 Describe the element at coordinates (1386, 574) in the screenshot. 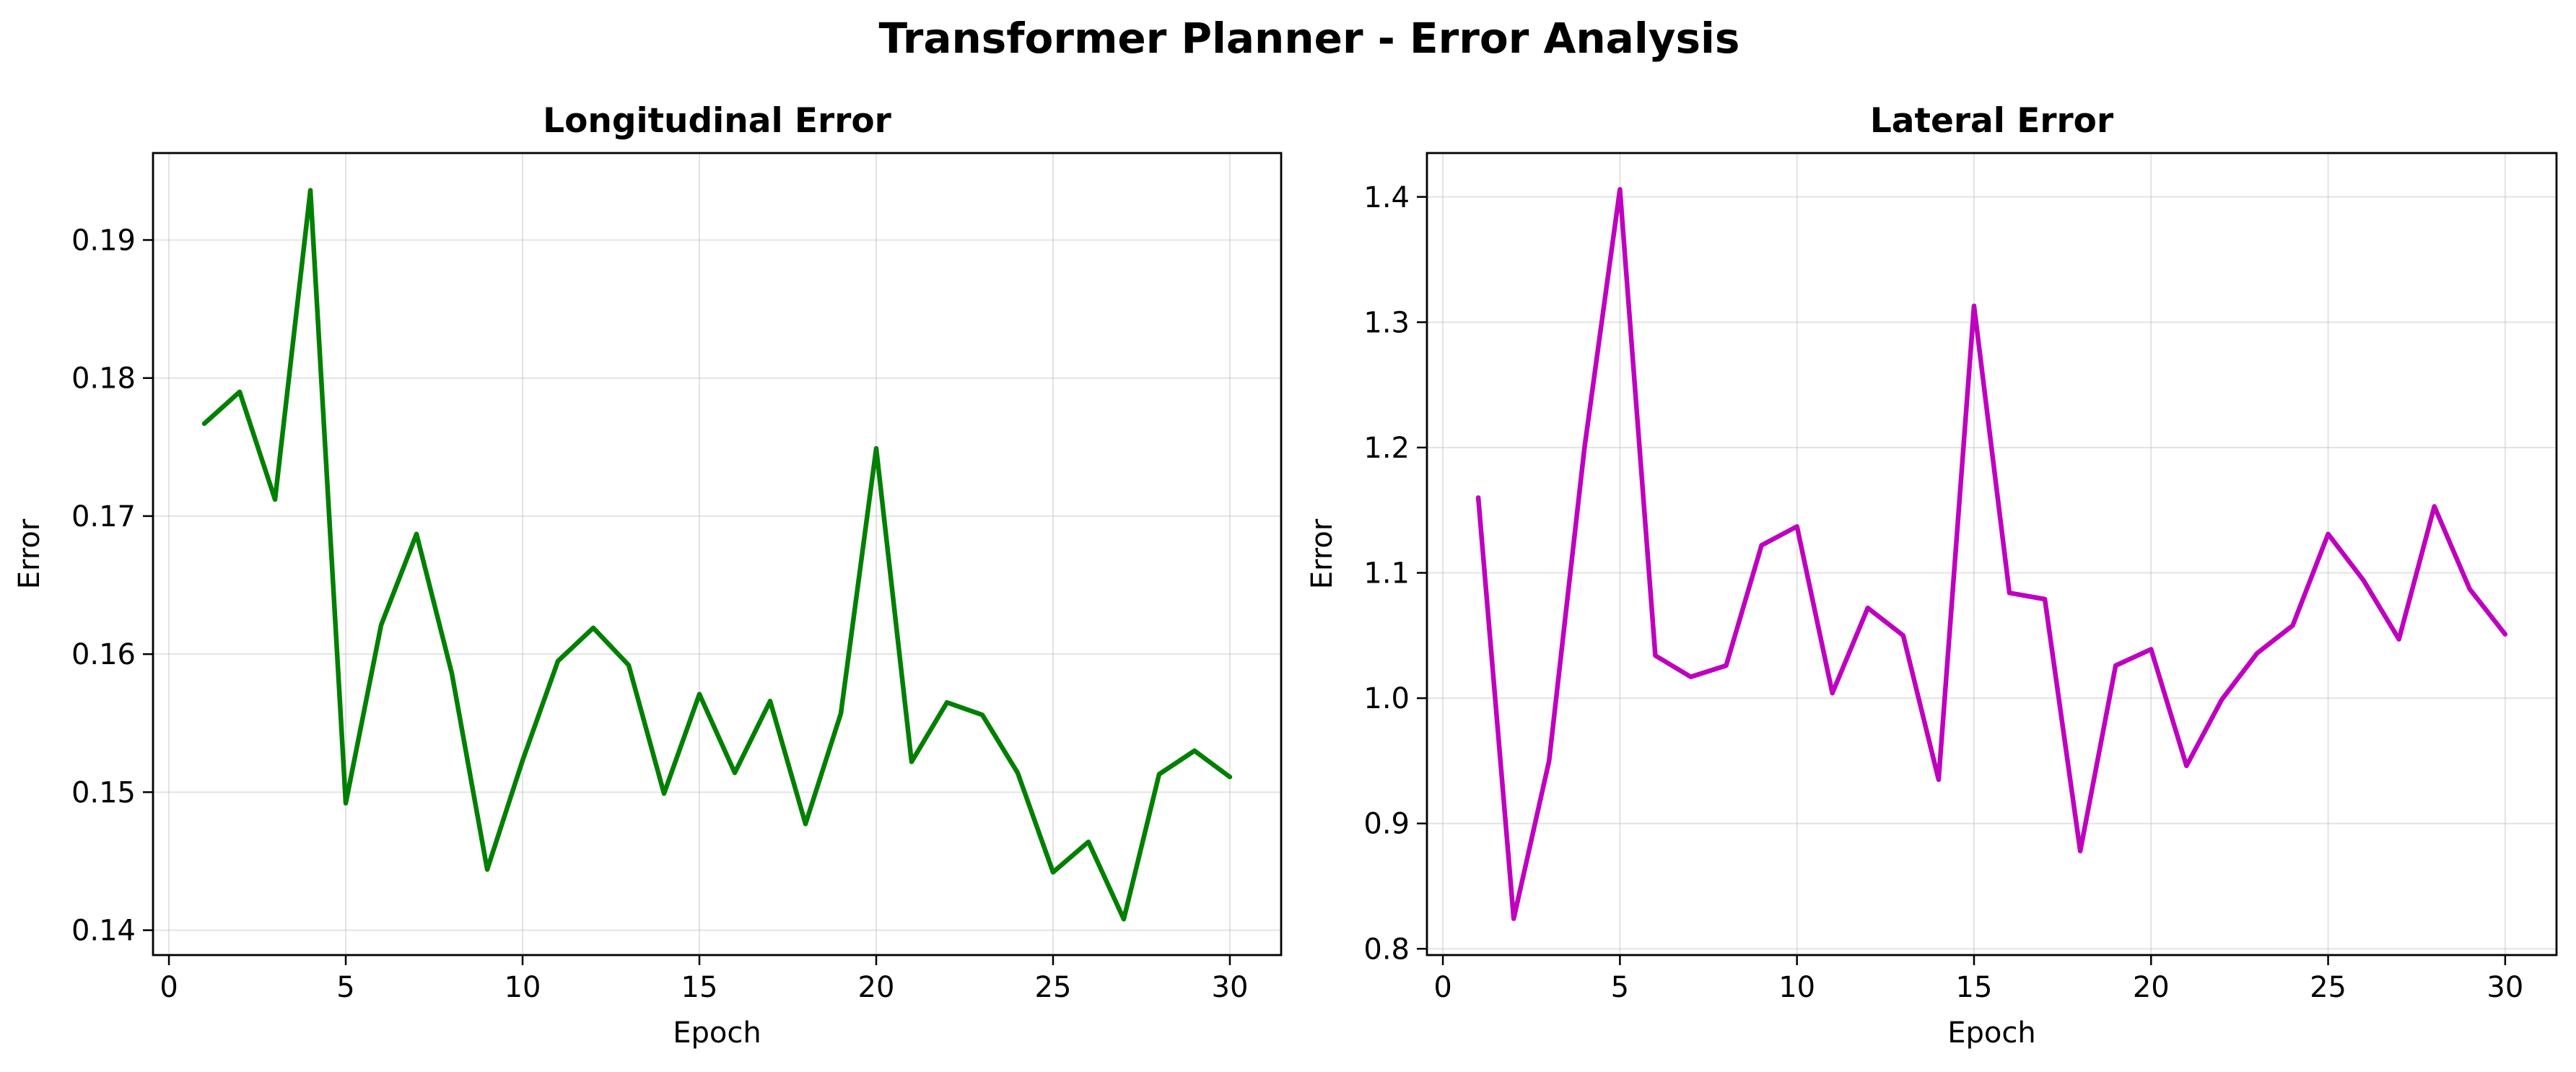

I see `y-tick-label: 1.1` at that location.